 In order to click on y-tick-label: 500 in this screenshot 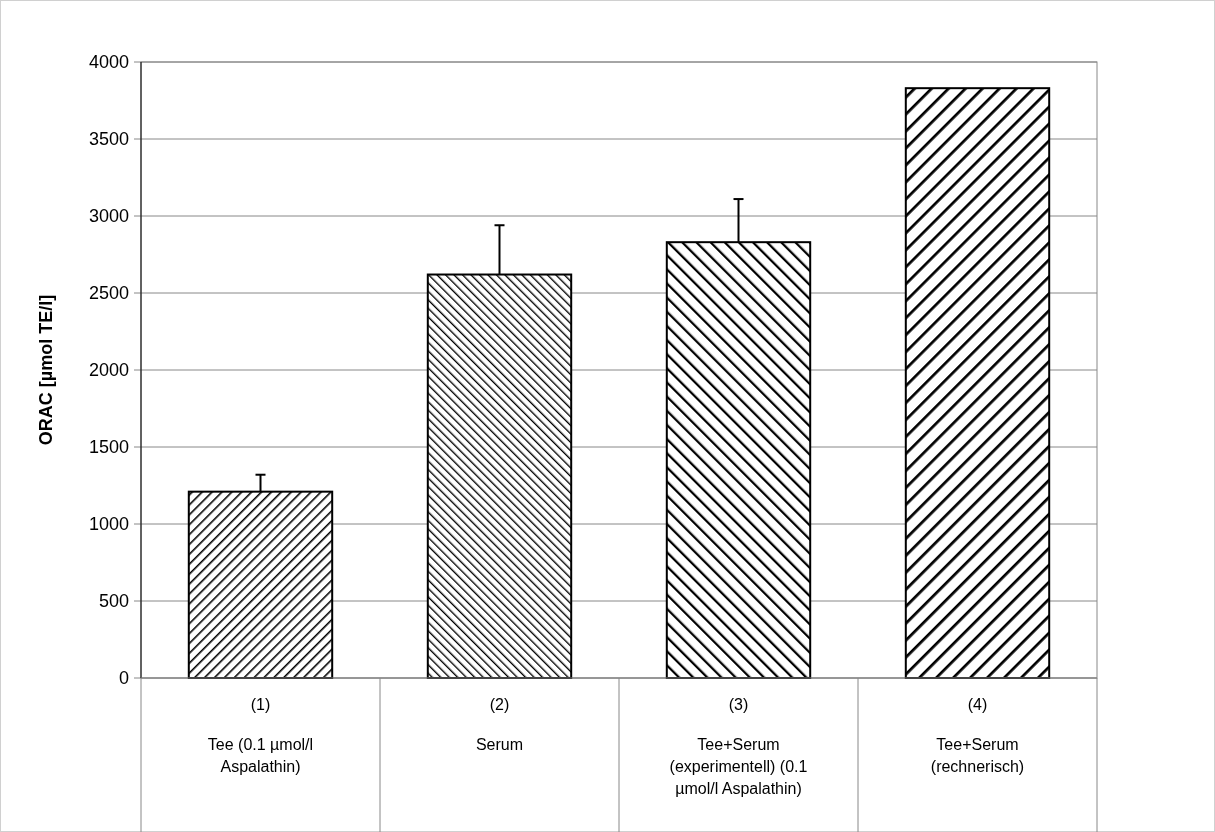, I will do `click(113, 601)`.